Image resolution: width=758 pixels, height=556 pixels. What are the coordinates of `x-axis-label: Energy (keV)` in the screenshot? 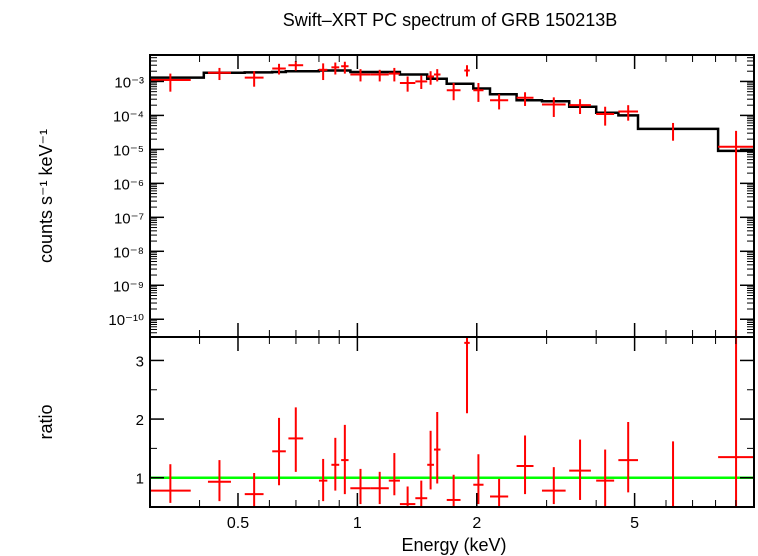 It's located at (453, 545).